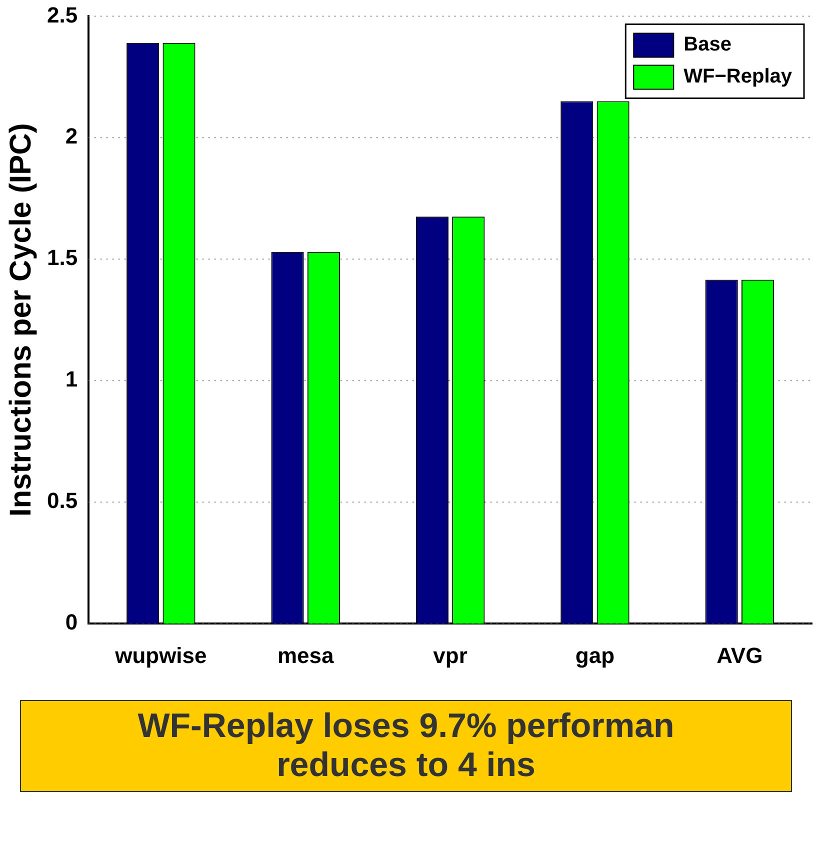  What do you see at coordinates (738, 77) in the screenshot?
I see `legend-label: WF−Replay` at bounding box center [738, 77].